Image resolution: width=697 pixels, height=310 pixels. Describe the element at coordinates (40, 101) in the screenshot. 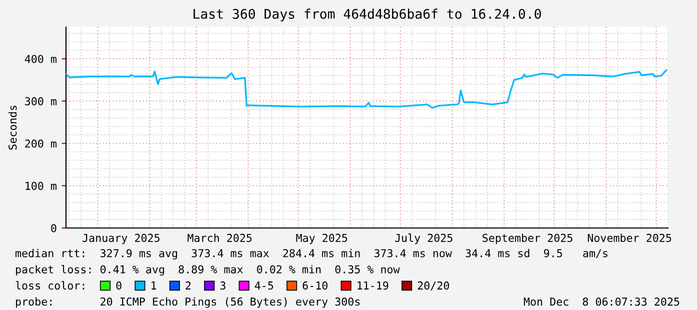

I see `y-tick-label: 300 m` at that location.